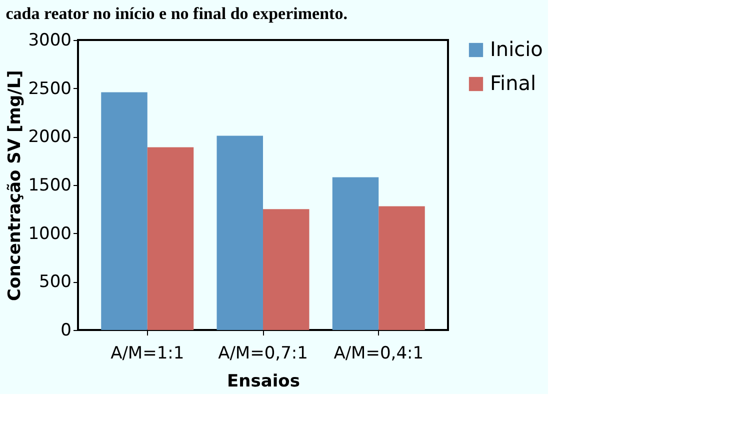 The width and height of the screenshot is (739, 448). Describe the element at coordinates (55, 282) in the screenshot. I see `y-tick-label: 500` at that location.